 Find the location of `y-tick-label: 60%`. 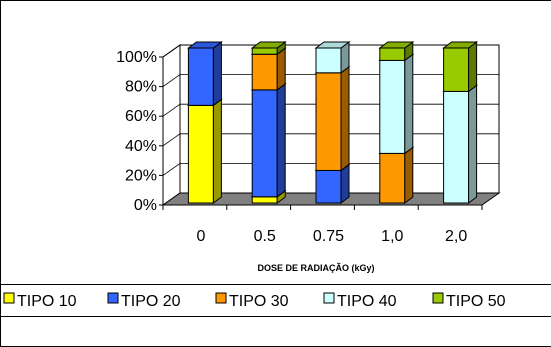

y-tick-label: 60% is located at coordinates (141, 116).